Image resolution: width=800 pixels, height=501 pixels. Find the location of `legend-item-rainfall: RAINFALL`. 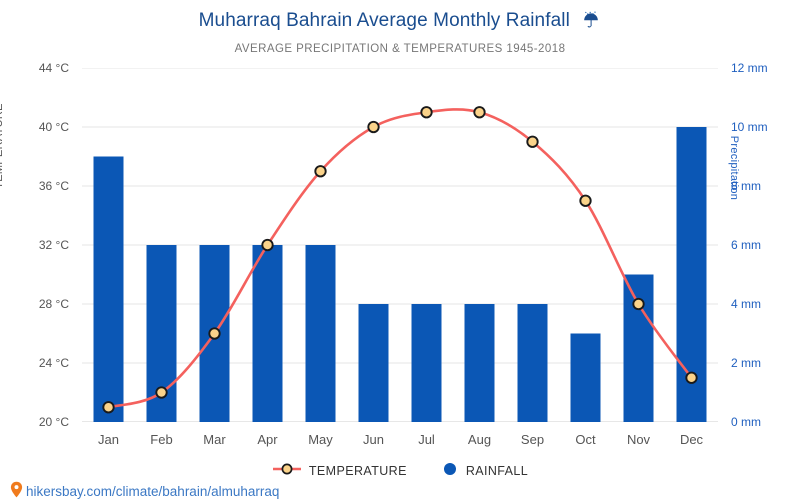

legend-item-rainfall: RAINFALL is located at coordinates (484, 470).